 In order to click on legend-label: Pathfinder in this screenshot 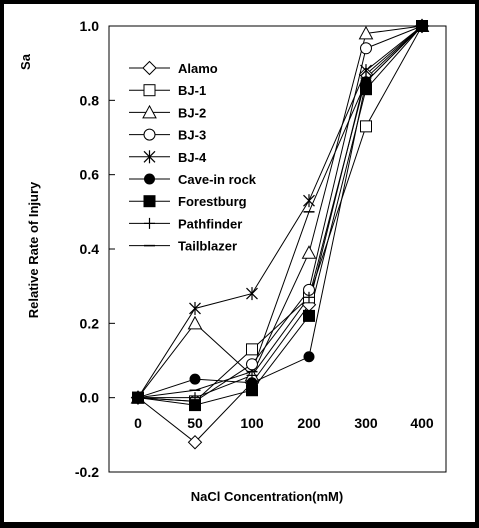, I will do `click(210, 223)`.